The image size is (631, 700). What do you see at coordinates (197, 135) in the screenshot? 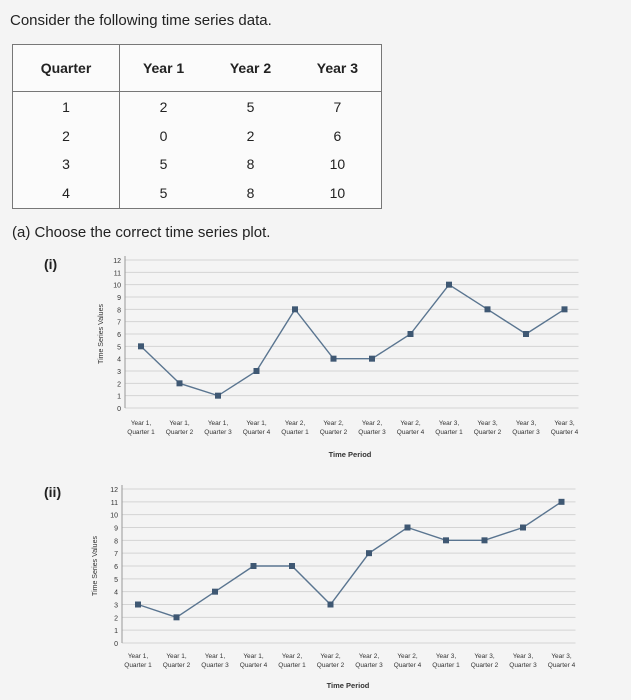
I see `table-row: 2 0 2 6` at bounding box center [197, 135].